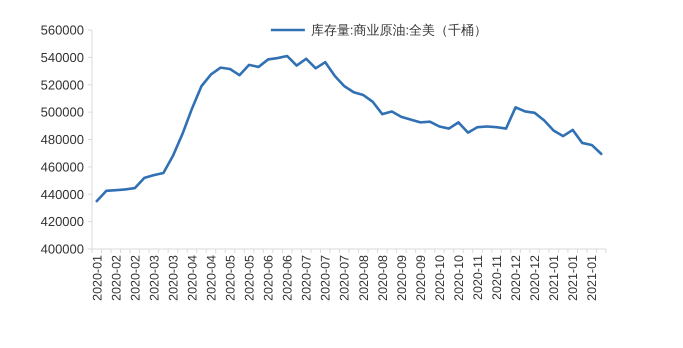  What do you see at coordinates (399, 30) in the screenshot?
I see `legend-label: 库存量:商业原油:全美（千桶）` at bounding box center [399, 30].